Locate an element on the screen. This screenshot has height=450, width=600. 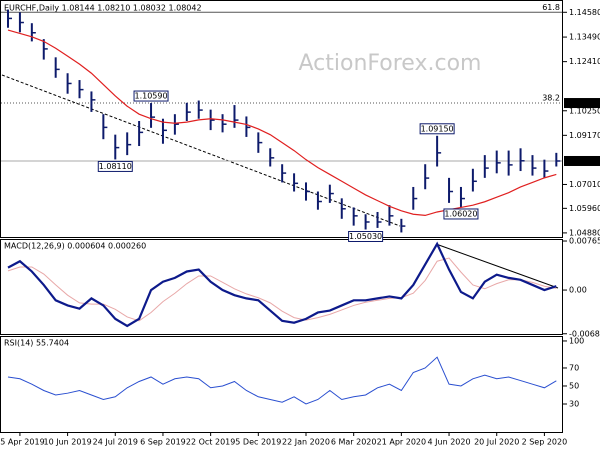
annotation-label: 1.10590 is located at coordinates (150, 96).